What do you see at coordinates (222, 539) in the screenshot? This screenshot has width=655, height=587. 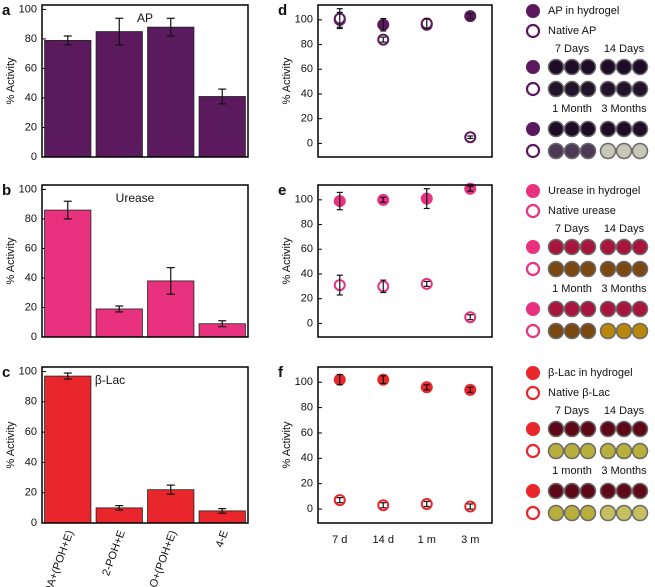 I see `x-tick-label: 4-E` at bounding box center [222, 539].